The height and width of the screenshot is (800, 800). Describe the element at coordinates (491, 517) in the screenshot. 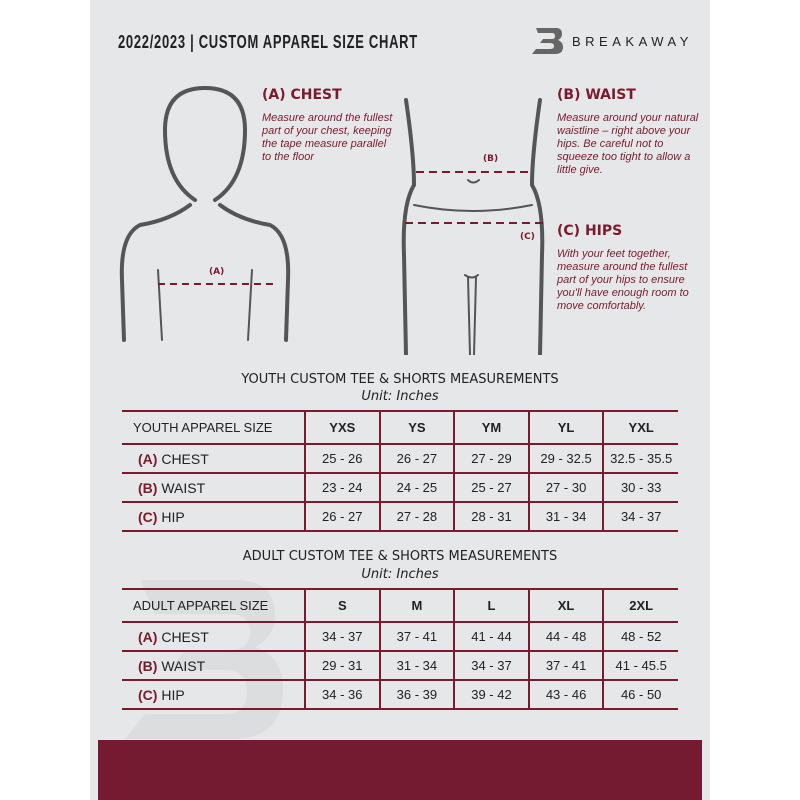

I see `table-cell: 28 - 31` at that location.